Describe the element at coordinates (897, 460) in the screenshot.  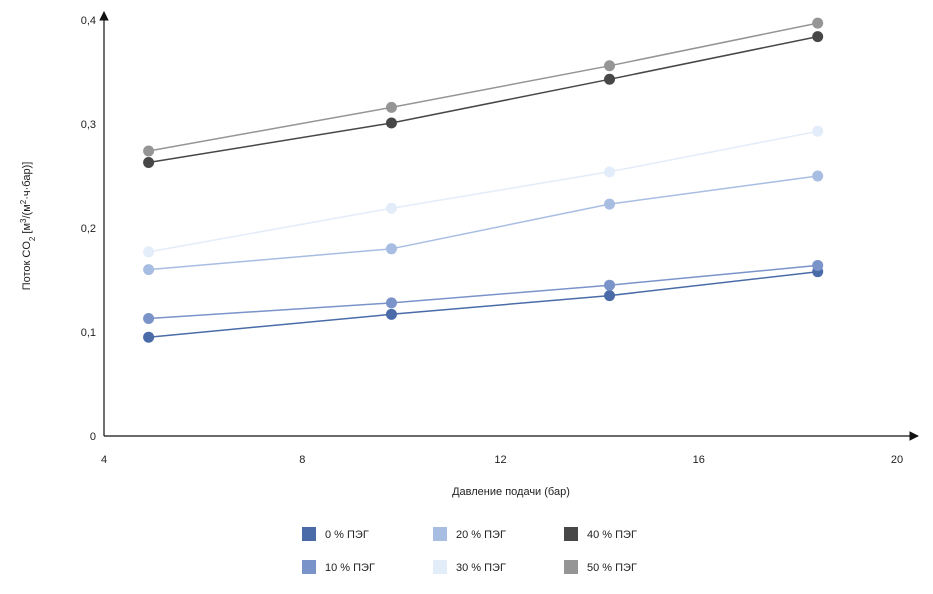
I see `x-tick-label: 20` at that location.